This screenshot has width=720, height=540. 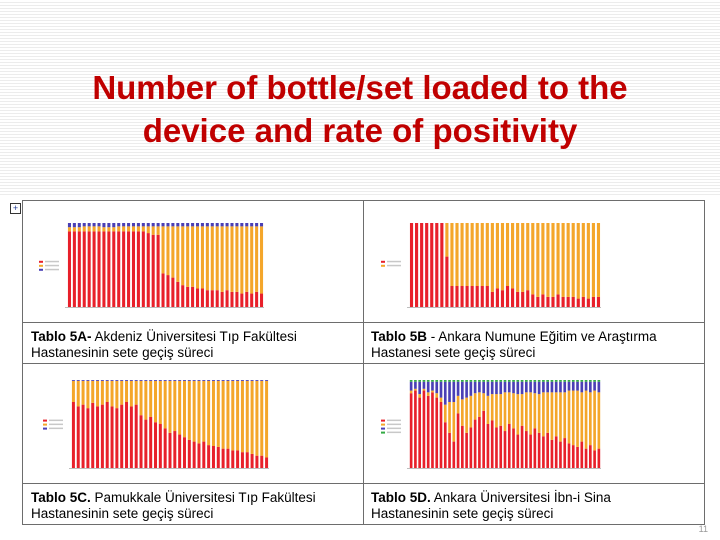 What do you see at coordinates (363, 483) in the screenshot?
I see `table-divider` at bounding box center [363, 483].